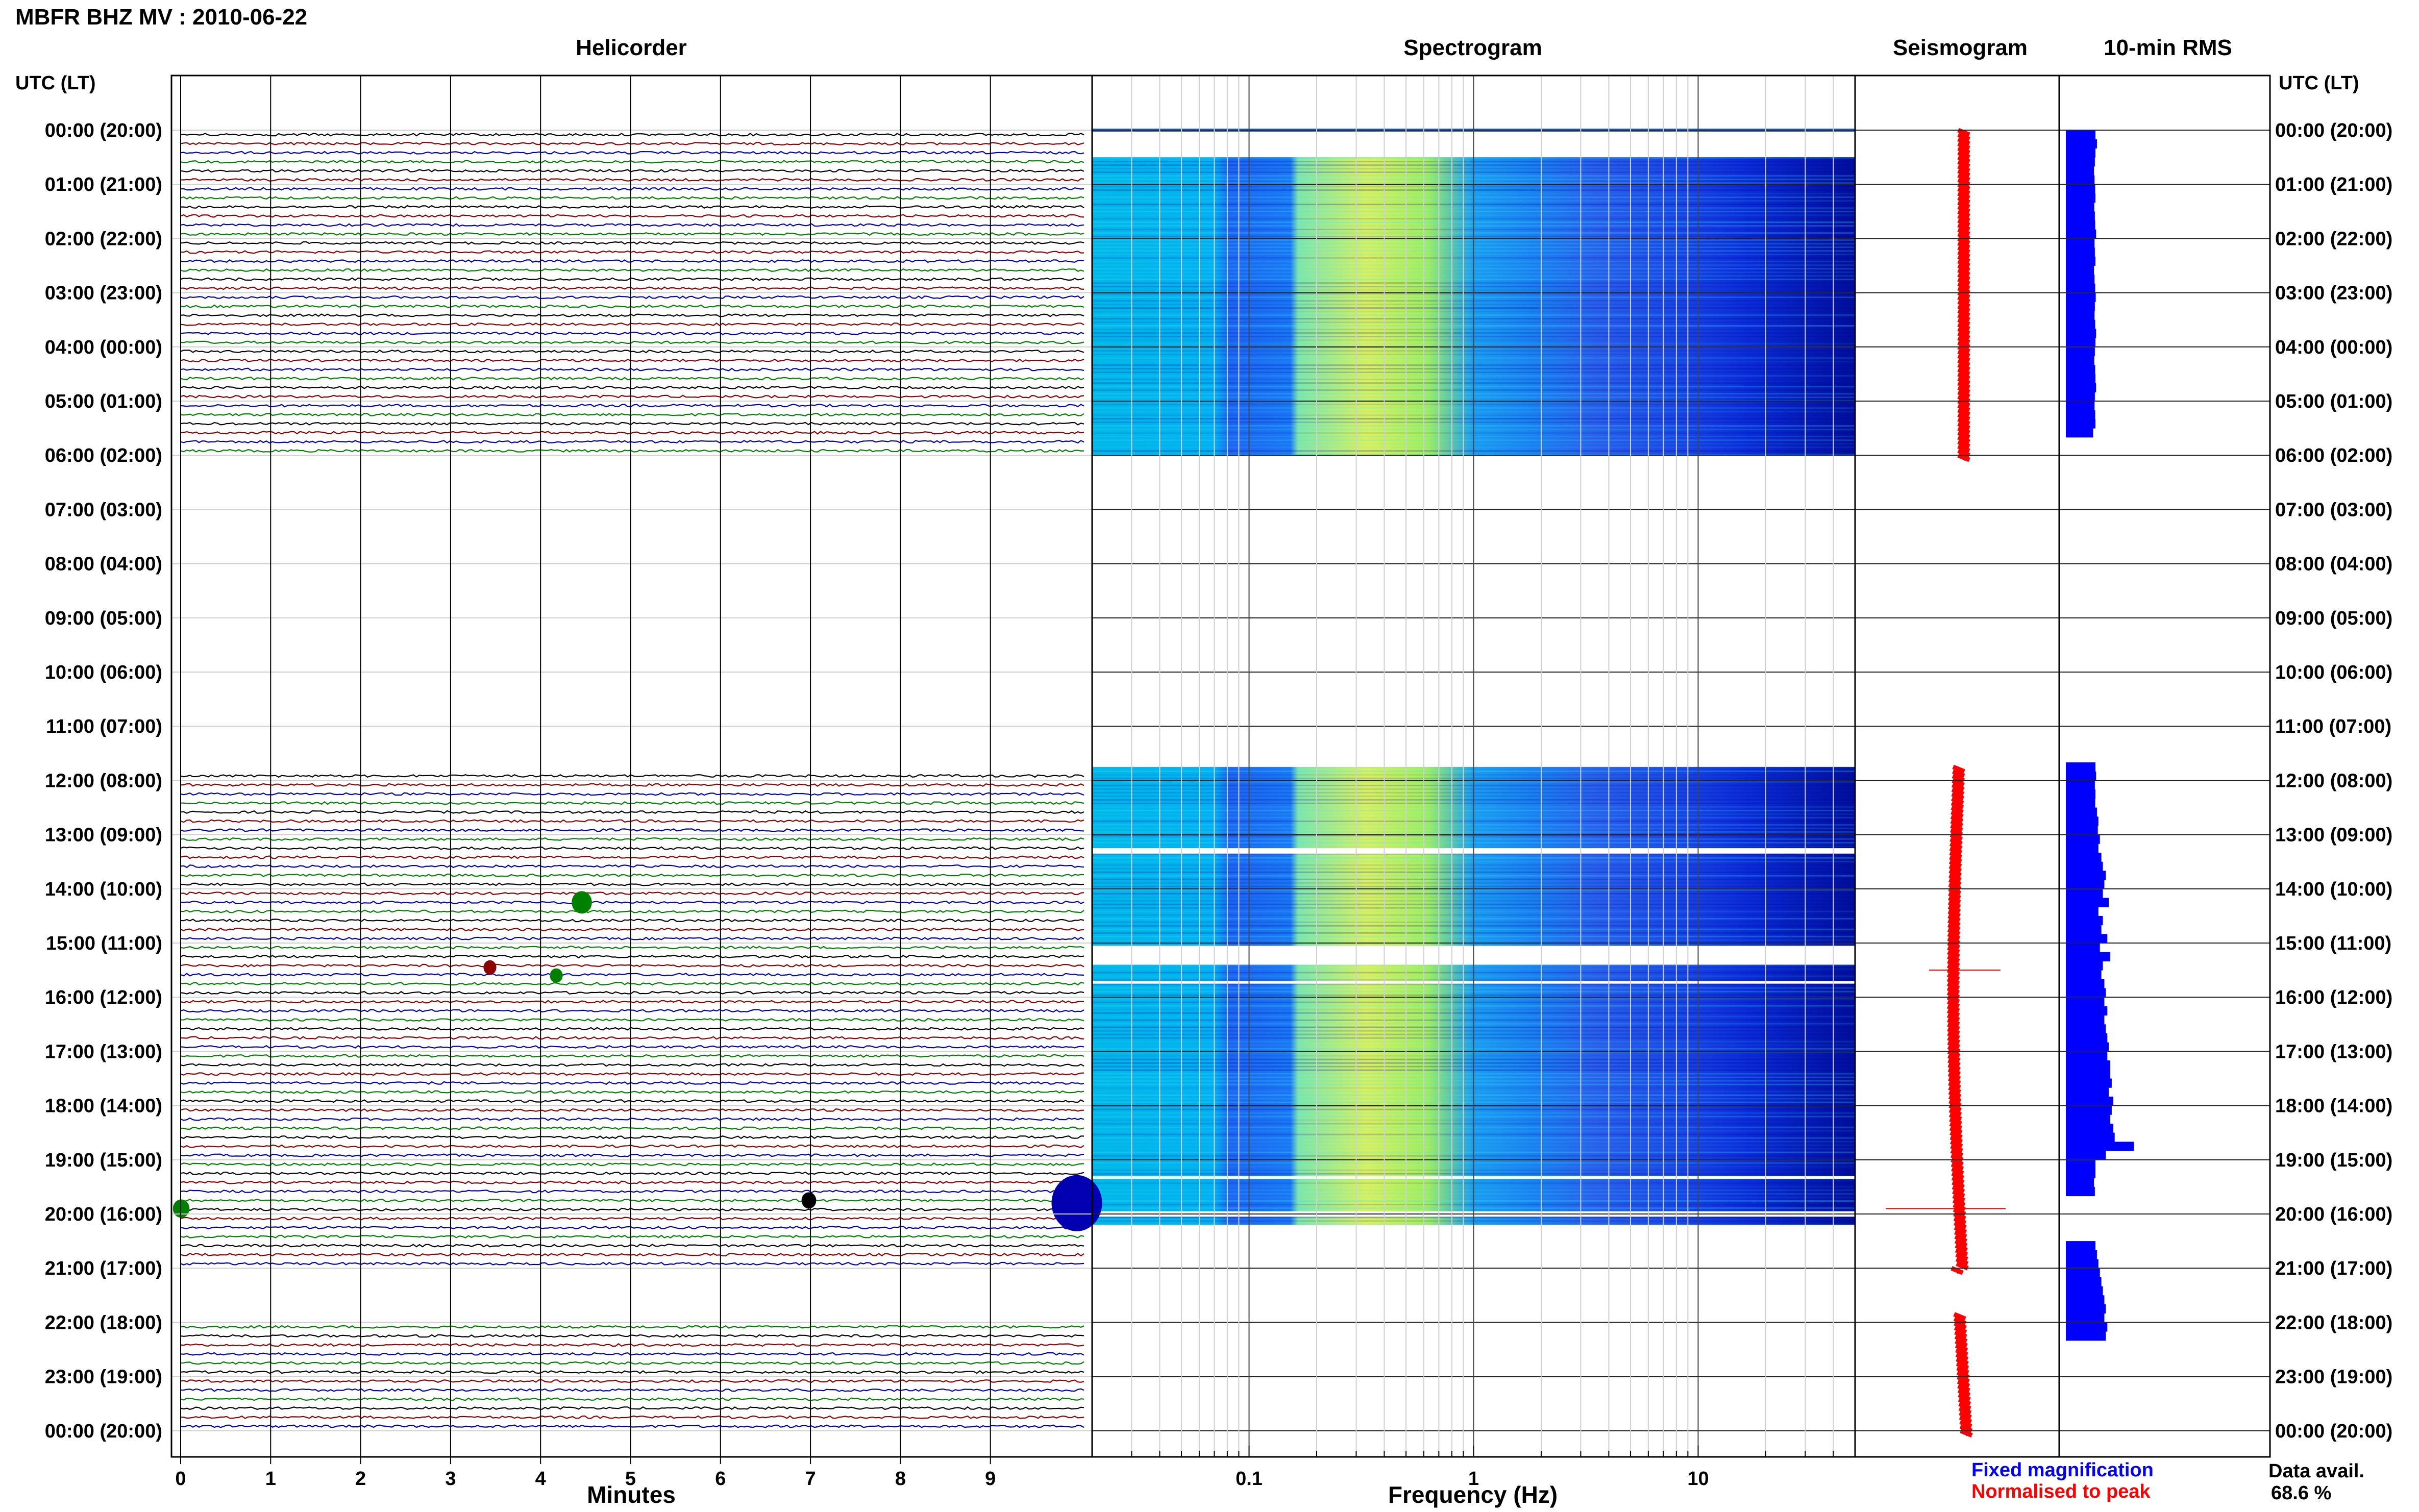 This screenshot has height=1512, width=2419. I want to click on minute-tick-label: 8, so click(900, 1479).